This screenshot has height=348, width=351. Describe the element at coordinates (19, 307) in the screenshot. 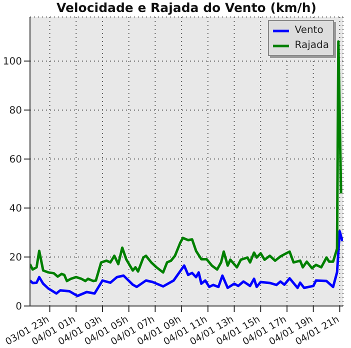

I see `y-tick-label: 0` at that location.